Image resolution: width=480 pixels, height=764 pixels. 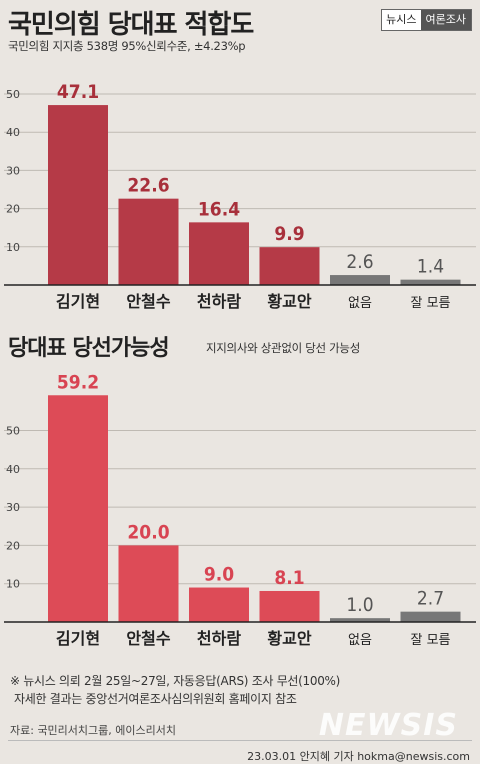 I want to click on credit-line: 23.03.01 안지혜 기자 hokma@newsis.com, so click(x=358, y=756).